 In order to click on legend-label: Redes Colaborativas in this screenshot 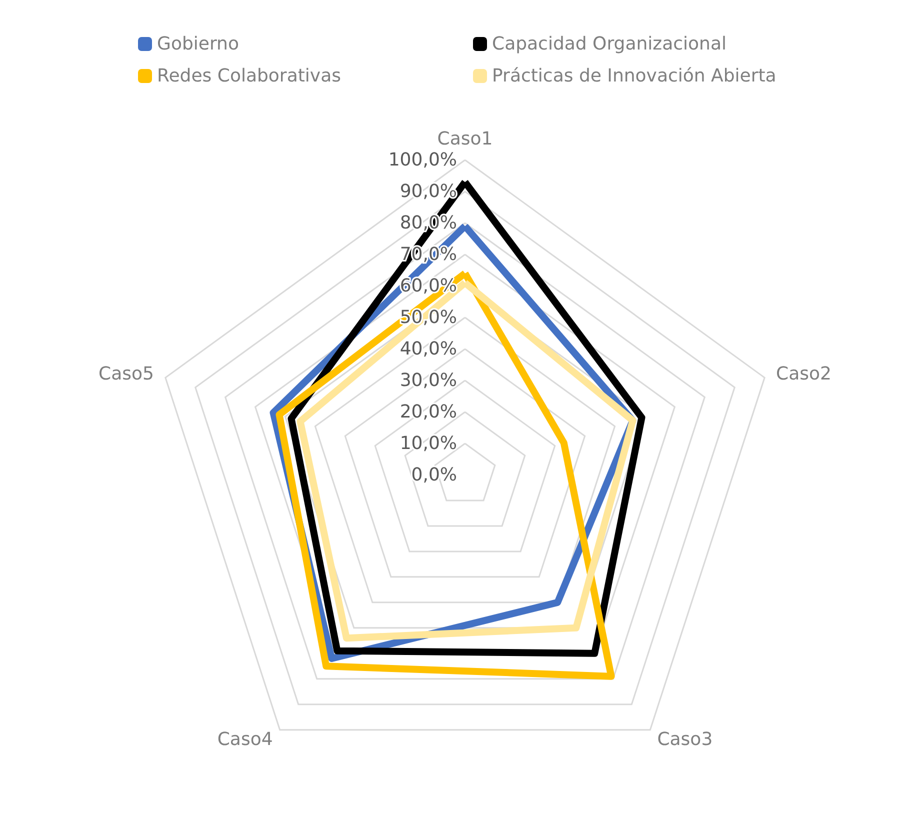, I will do `click(249, 76)`.